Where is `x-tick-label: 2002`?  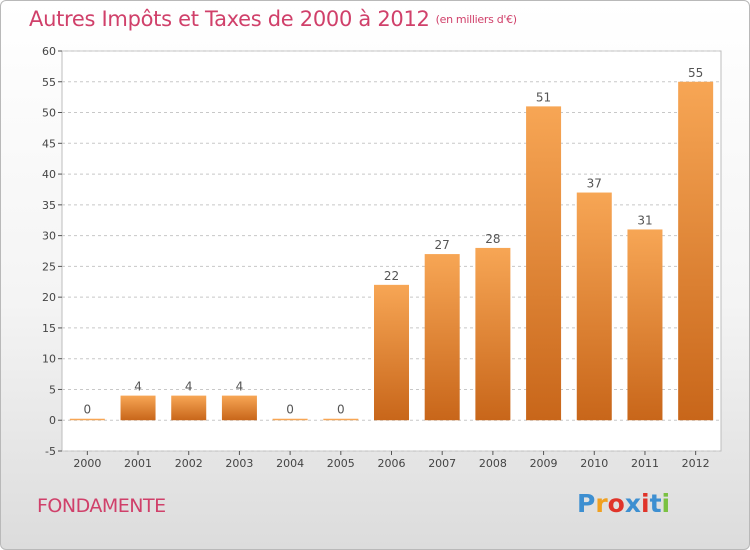 x-tick-label: 2002 is located at coordinates (189, 463).